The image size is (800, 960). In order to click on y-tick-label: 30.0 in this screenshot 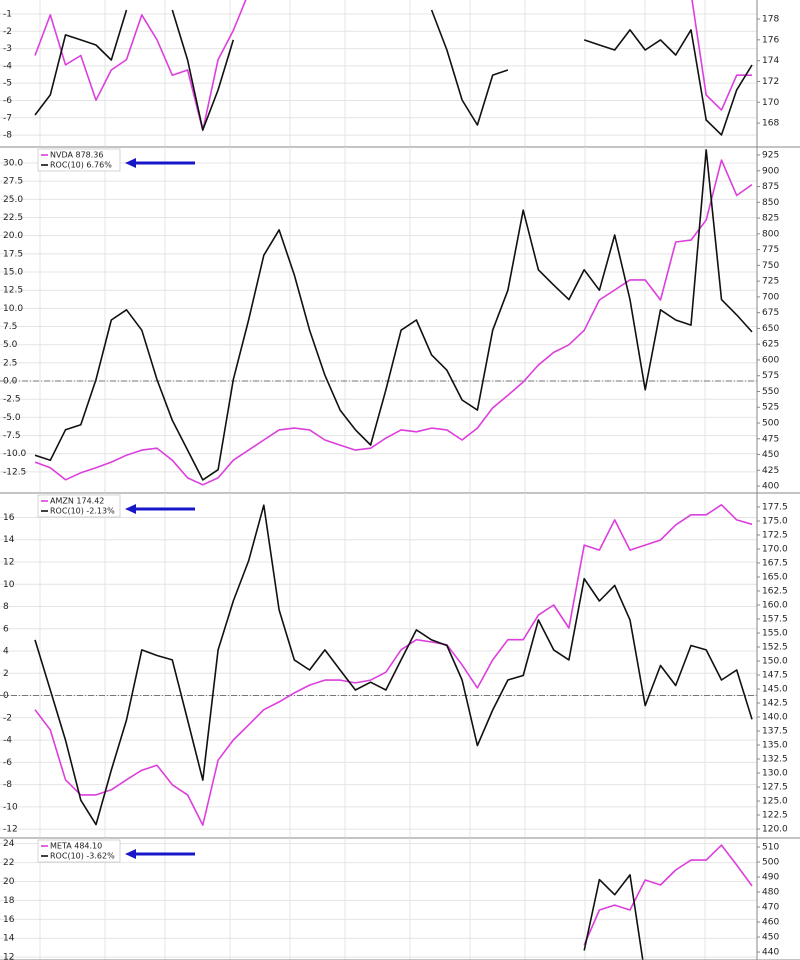, I will do `click(13, 163)`.